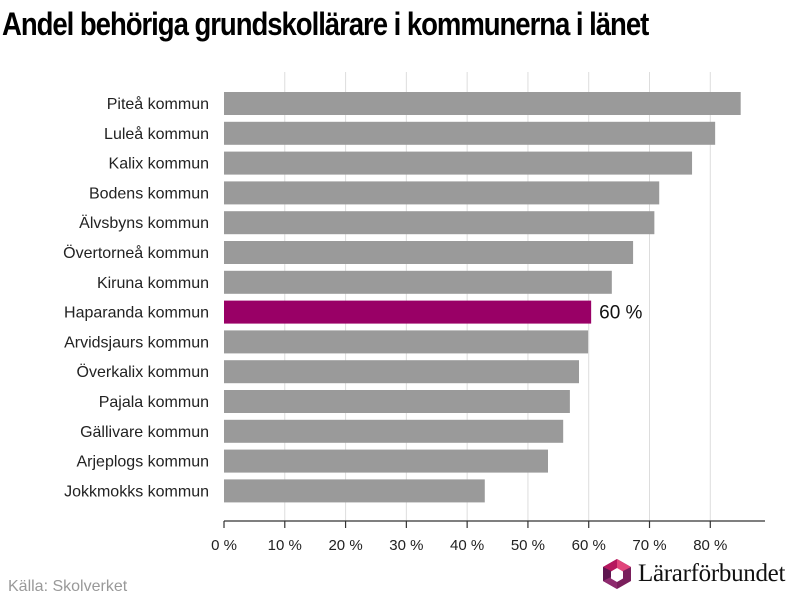 The height and width of the screenshot is (600, 800). Describe the element at coordinates (136, 313) in the screenshot. I see `category-label: Haparanda kommun` at that location.